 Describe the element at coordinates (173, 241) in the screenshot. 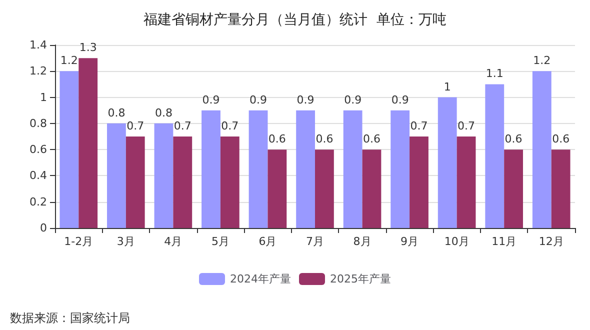

I see `x-tick-label: 4月` at that location.